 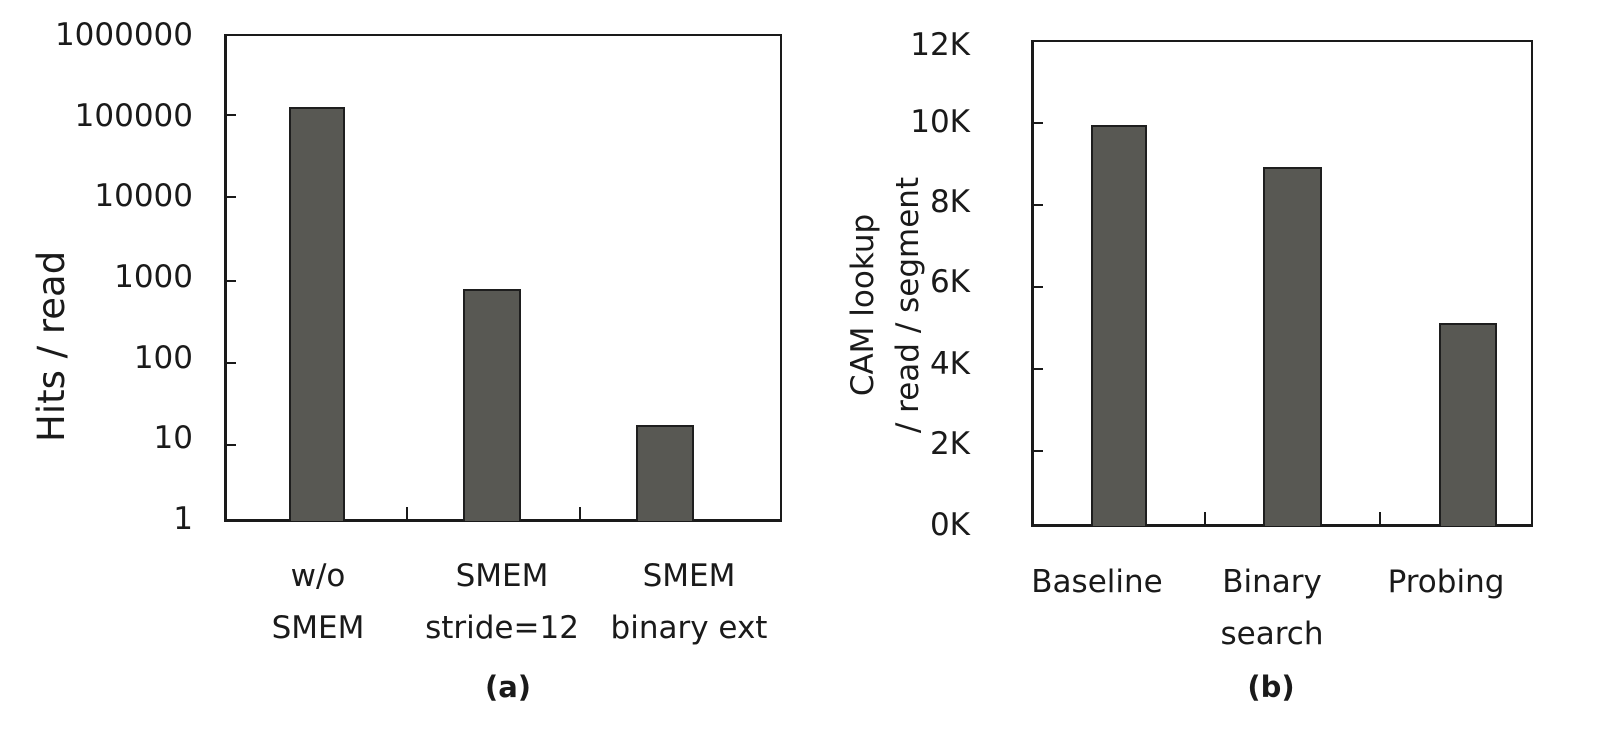 What do you see at coordinates (123, 35) in the screenshot?
I see `chart-a-ytick-label: 1000000` at bounding box center [123, 35].